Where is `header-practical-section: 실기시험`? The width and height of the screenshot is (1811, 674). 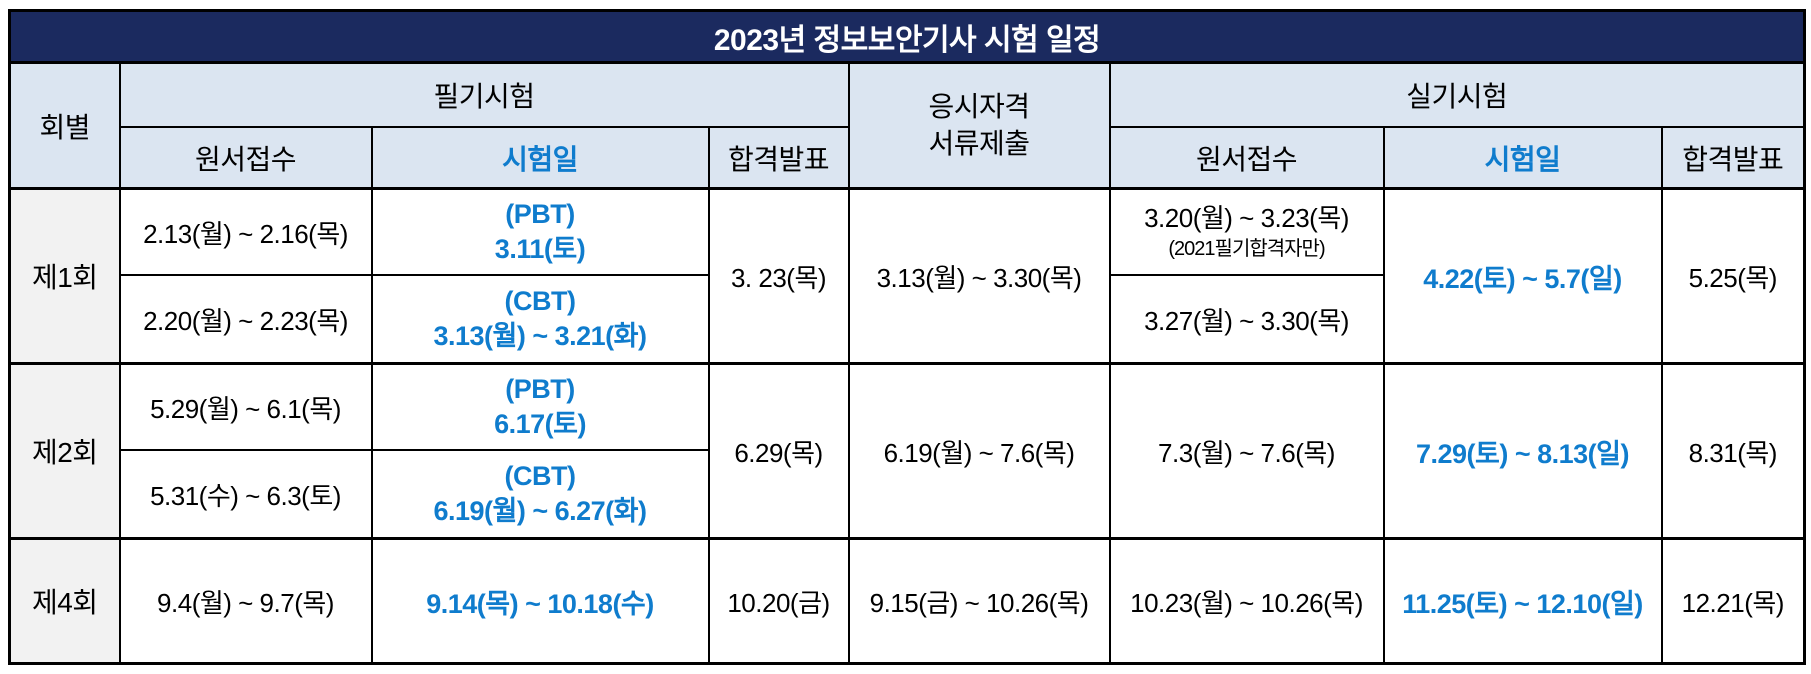 header-practical-section: 실기시험 is located at coordinates (1457, 94).